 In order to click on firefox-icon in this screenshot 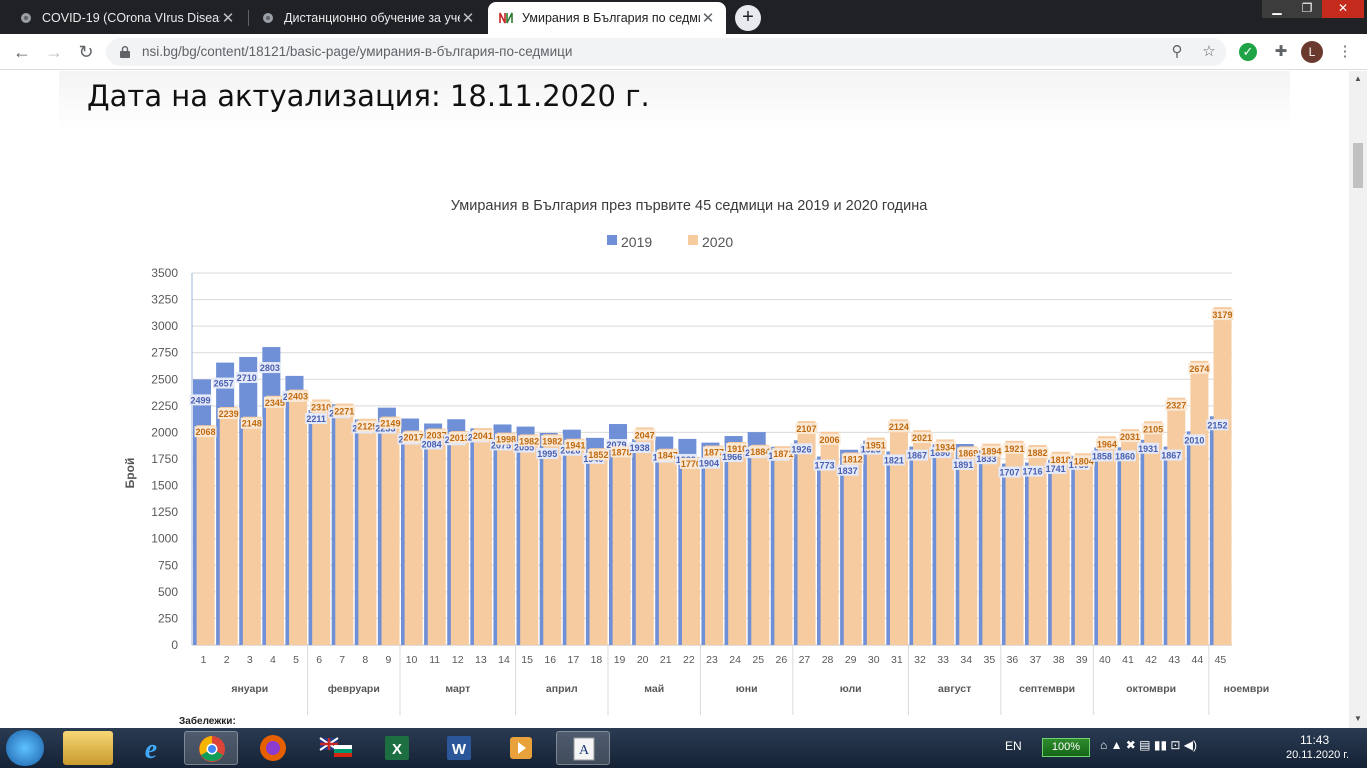, I will do `click(273, 748)`.